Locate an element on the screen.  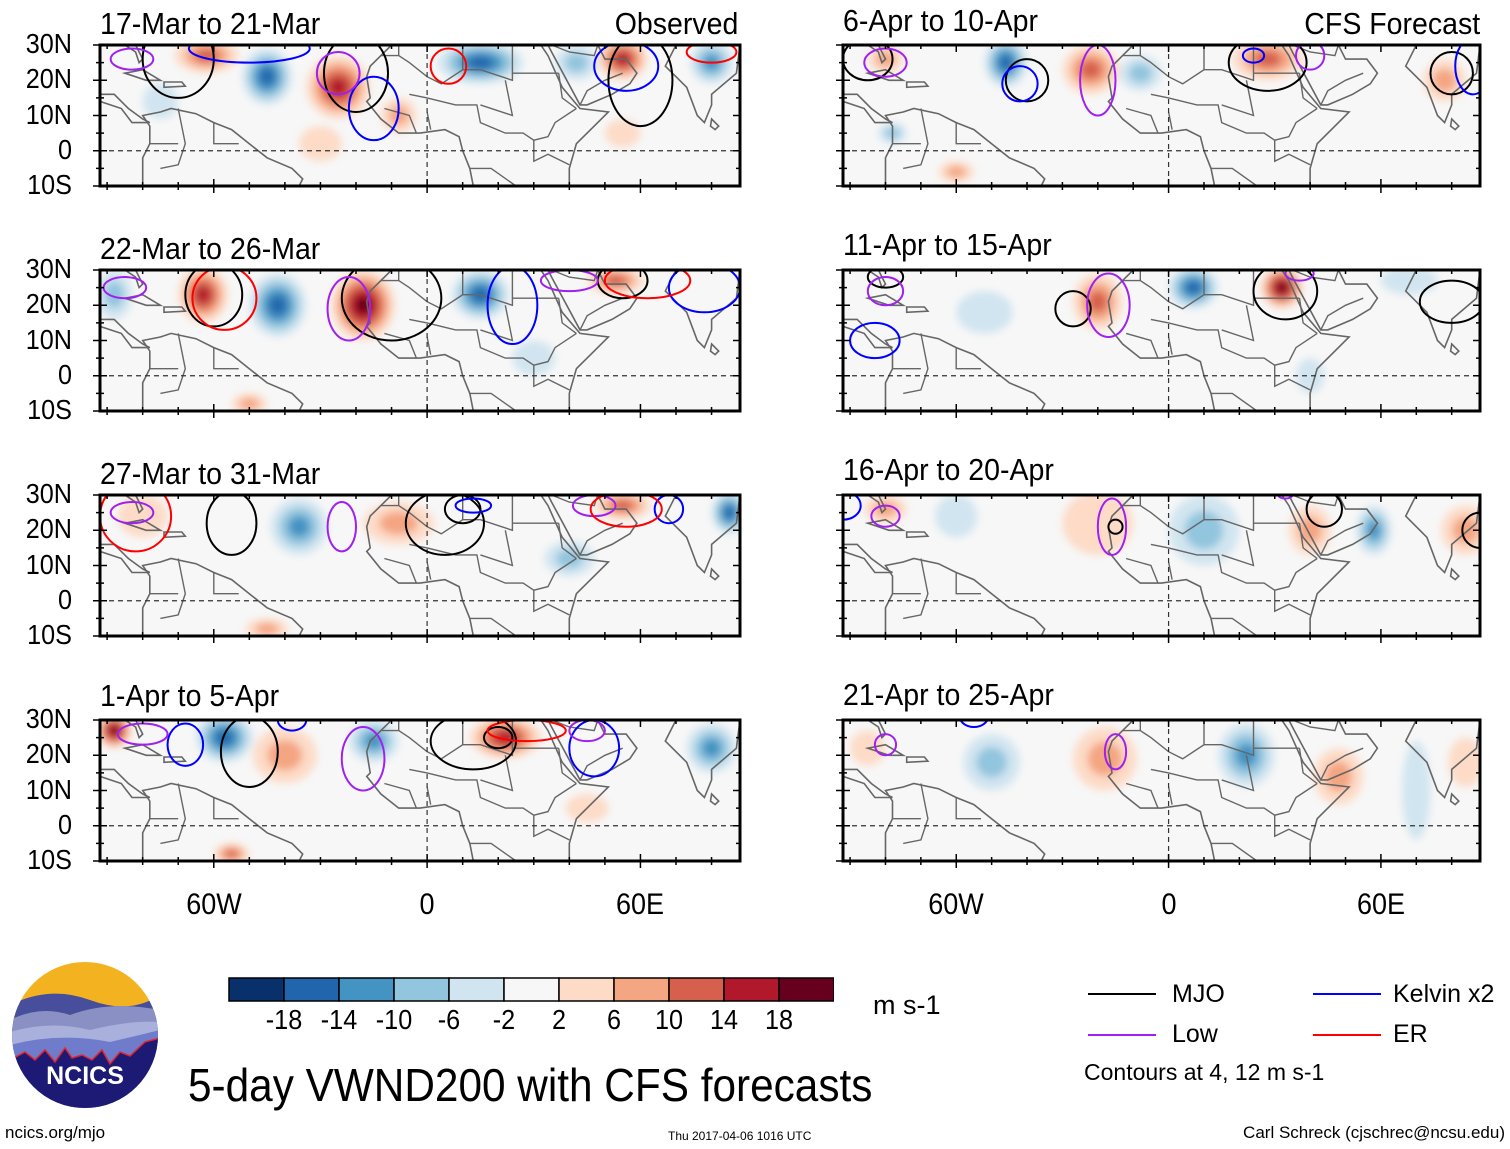
ncics-logo: NCICS is located at coordinates (85, 1035).